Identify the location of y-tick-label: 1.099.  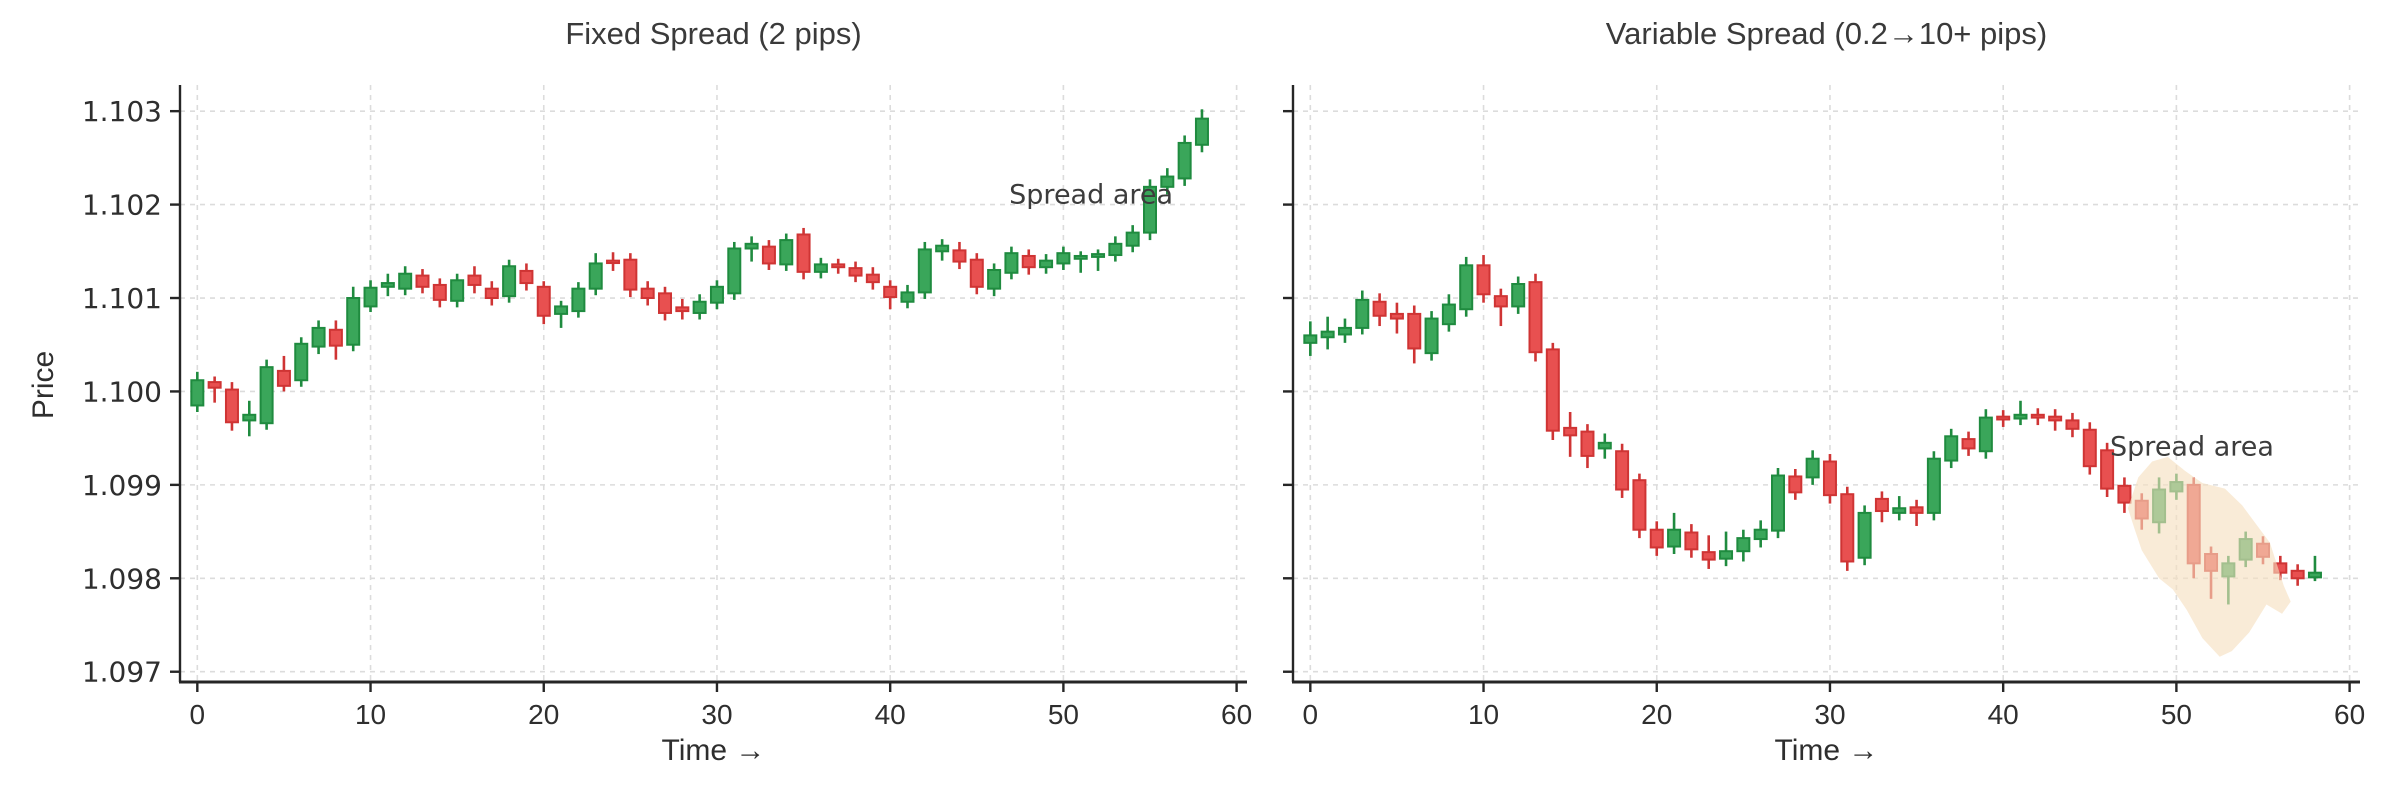
(122, 485).